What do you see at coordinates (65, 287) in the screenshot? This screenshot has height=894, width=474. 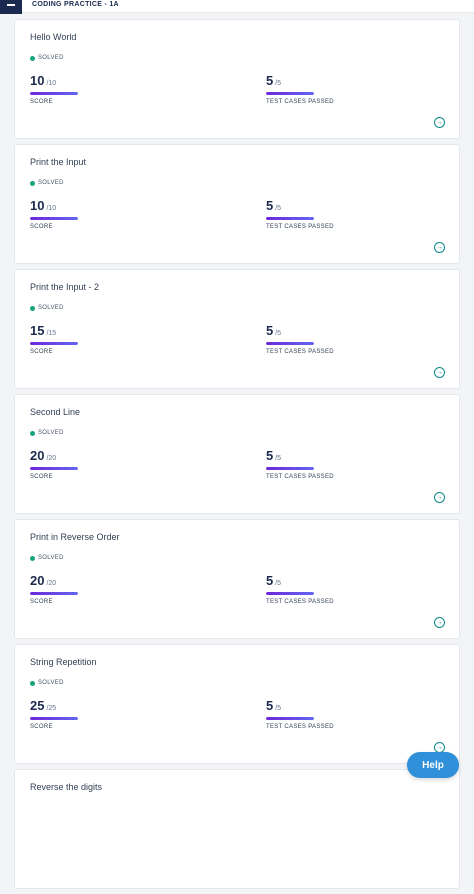 I see `problem-title: Print the Input - 2` at bounding box center [65, 287].